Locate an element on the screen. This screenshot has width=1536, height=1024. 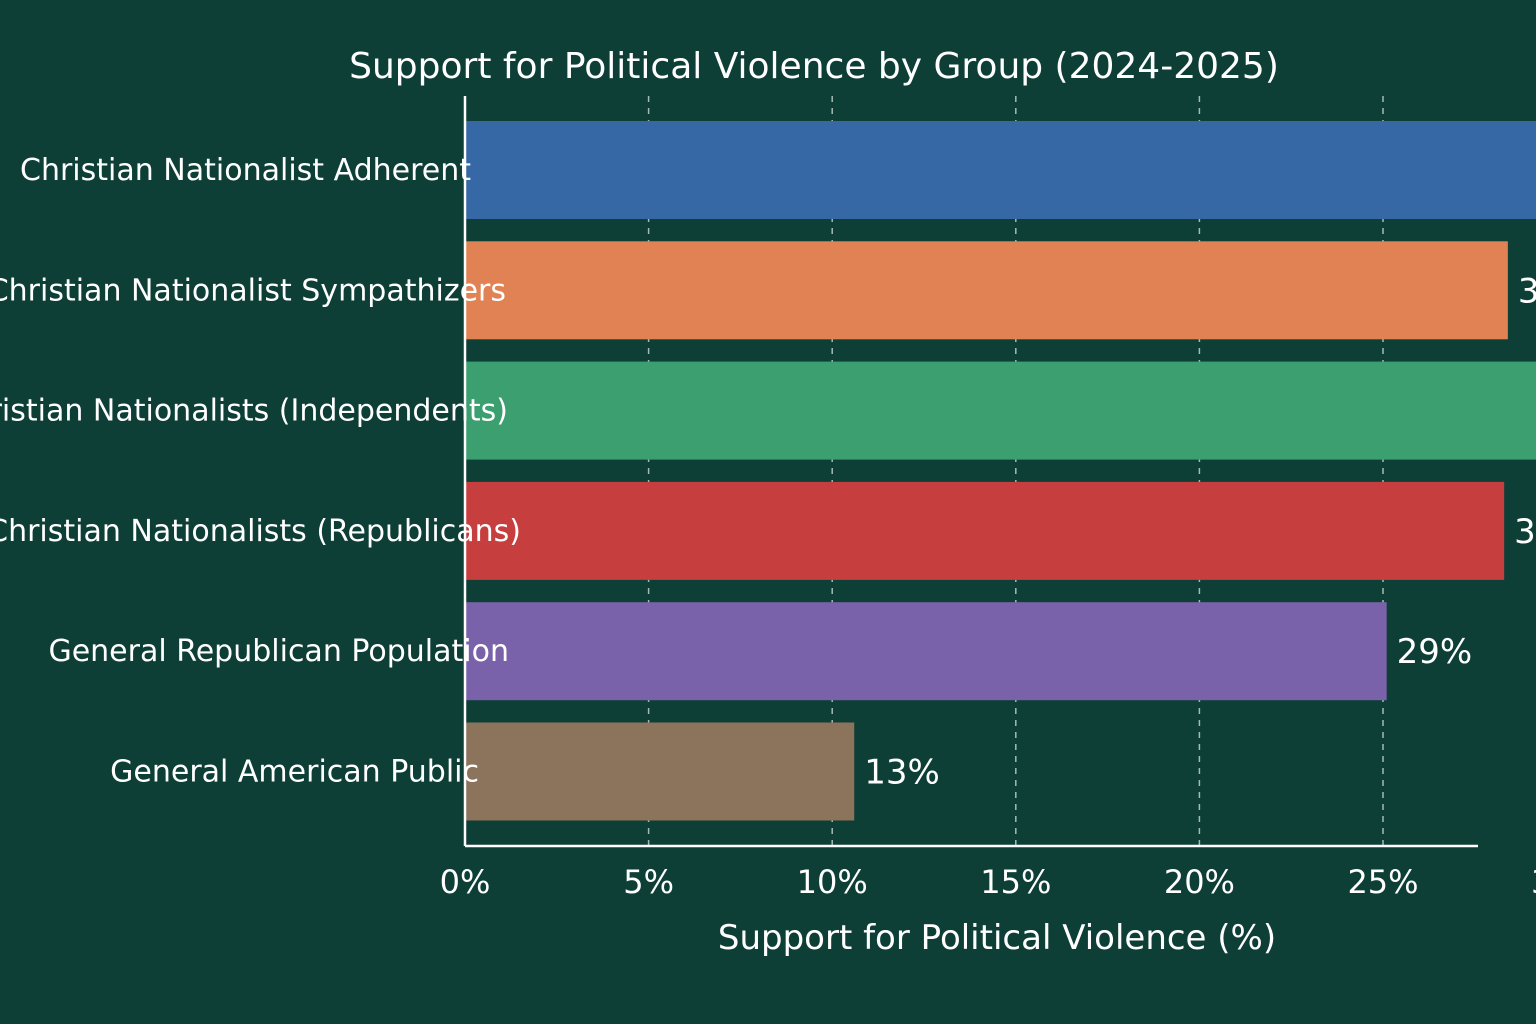
x-tick-label-0: 0% is located at coordinates (465, 882).